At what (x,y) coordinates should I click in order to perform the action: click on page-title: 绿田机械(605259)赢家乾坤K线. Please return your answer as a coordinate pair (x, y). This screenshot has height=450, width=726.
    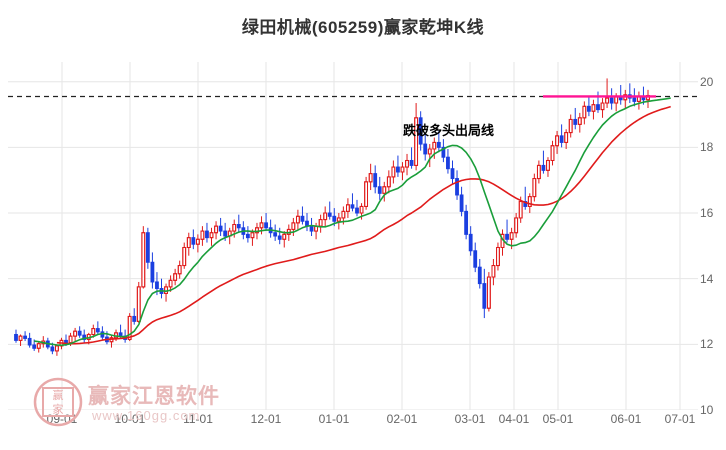
    Looking at the image, I should click on (363, 27).